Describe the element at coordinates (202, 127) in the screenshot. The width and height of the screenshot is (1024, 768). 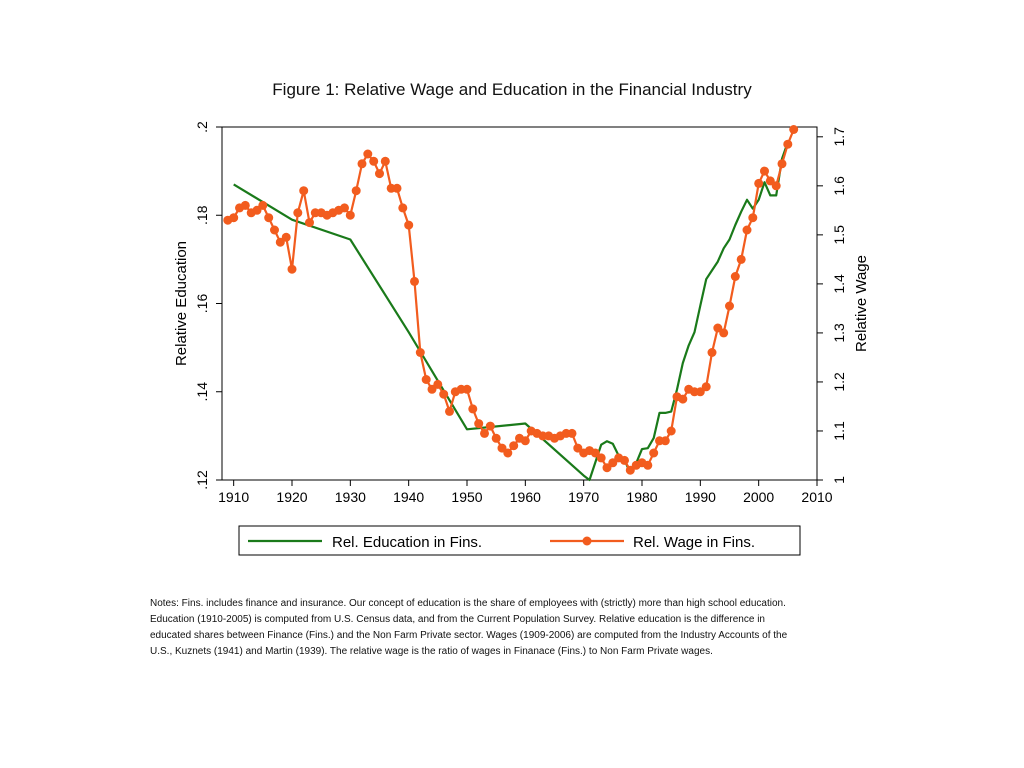
I see `y-left-tick-label: .2` at that location.